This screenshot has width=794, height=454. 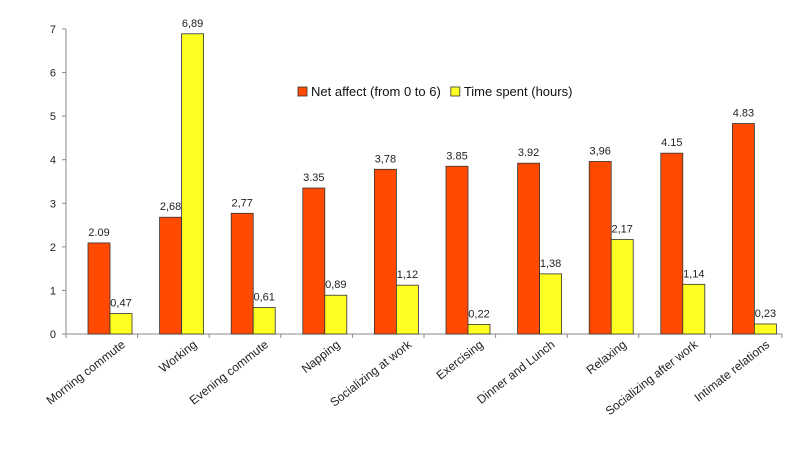 What do you see at coordinates (732, 370) in the screenshot?
I see `category-label: Intimate relations` at bounding box center [732, 370].